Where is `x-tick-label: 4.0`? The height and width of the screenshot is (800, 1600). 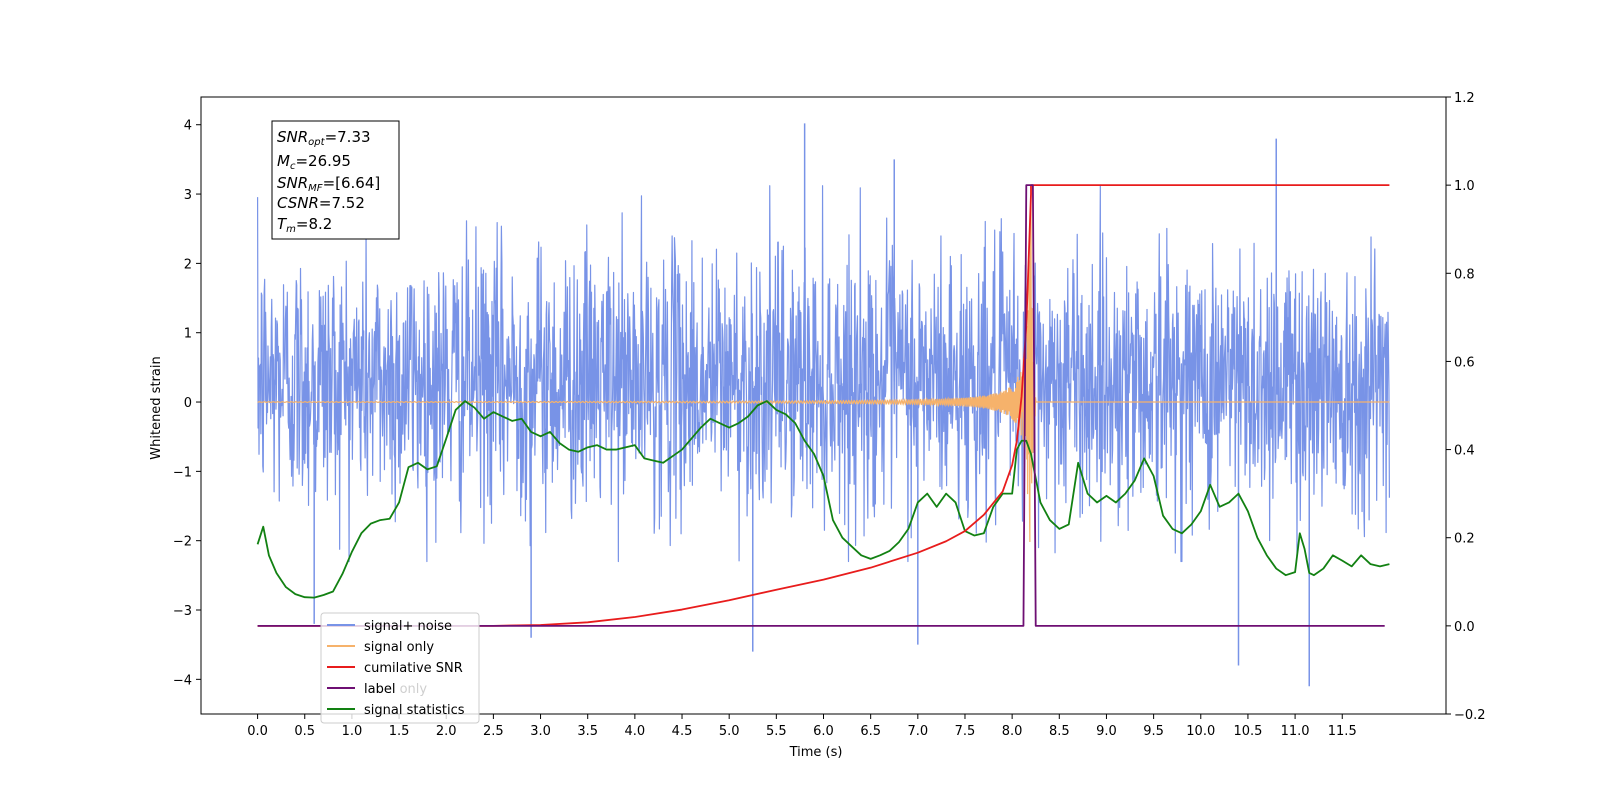
x-tick-label: 4.0 is located at coordinates (635, 731).